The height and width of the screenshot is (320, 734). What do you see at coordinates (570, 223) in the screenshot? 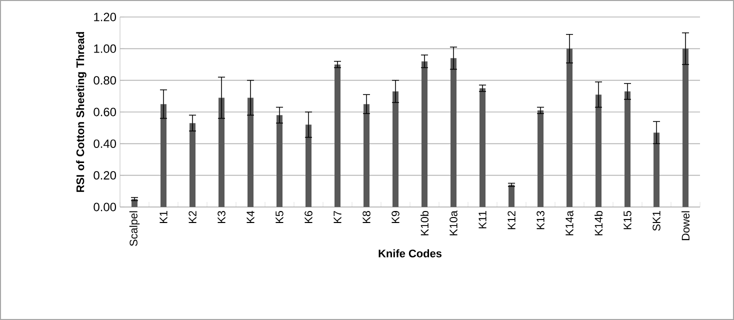
I see `x-tick-label: K14a` at bounding box center [570, 223].